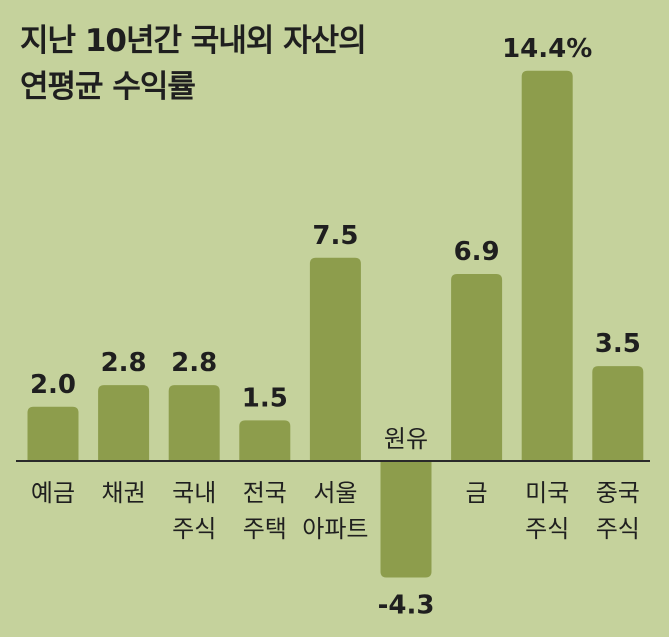  Describe the element at coordinates (124, 493) in the screenshot. I see `category-label-1: 채권` at that location.